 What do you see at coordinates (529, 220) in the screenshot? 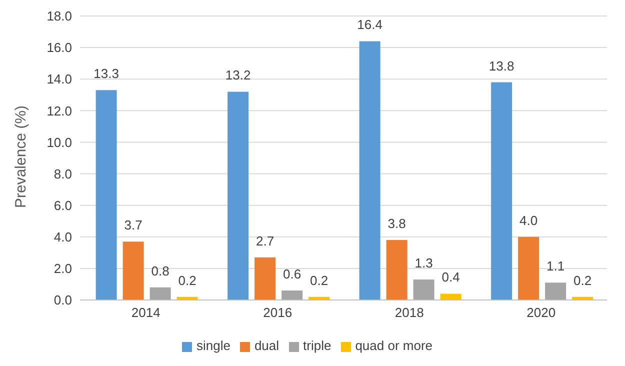
I see `data-label: 4.0` at bounding box center [529, 220].